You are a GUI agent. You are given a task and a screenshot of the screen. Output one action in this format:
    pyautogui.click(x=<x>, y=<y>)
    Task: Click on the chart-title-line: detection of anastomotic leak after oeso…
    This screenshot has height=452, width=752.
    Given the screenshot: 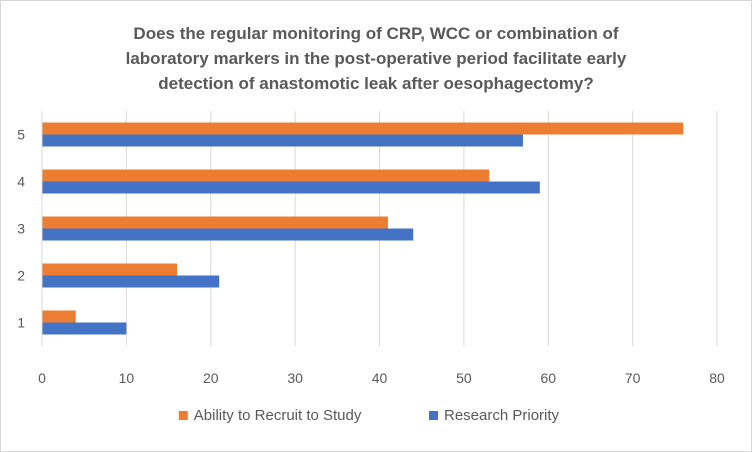 What is the action you would take?
    pyautogui.click(x=375, y=83)
    